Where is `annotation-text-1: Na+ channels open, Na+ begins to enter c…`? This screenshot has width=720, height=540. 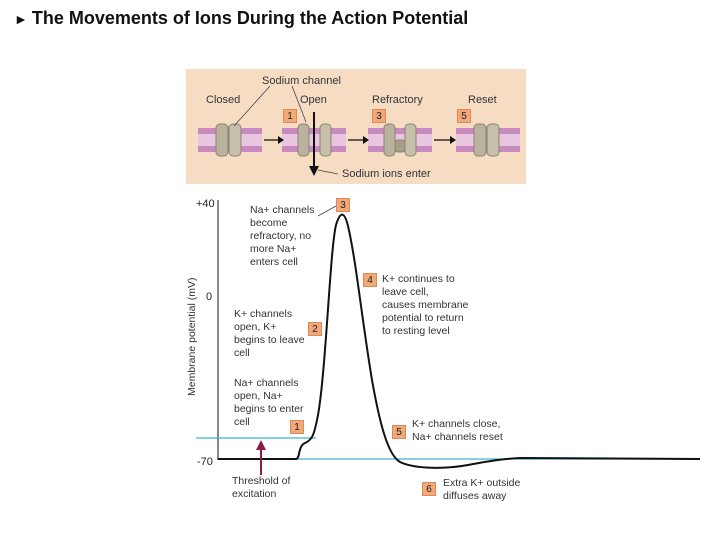 annotation-text-1: Na+ channels open, Na+ begins to enter c… is located at coordinates (269, 402).